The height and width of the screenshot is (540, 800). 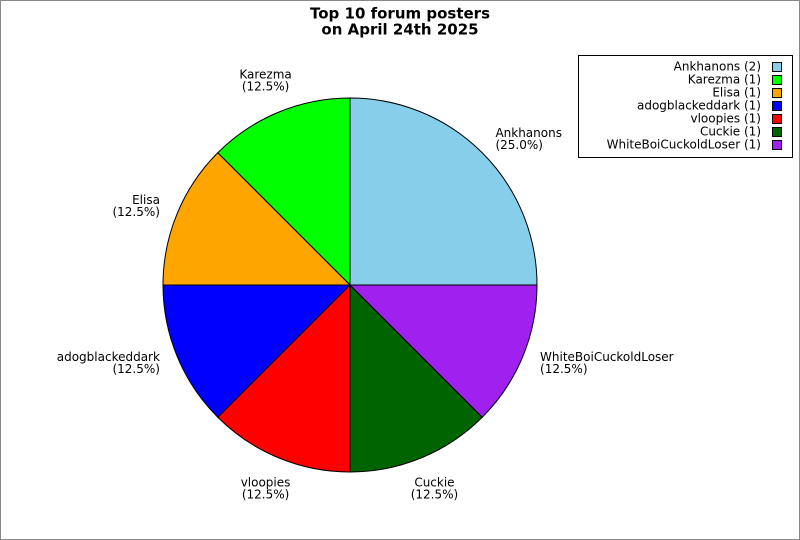 What do you see at coordinates (518, 145) in the screenshot?
I see `slice-value-label: (25.0%)` at bounding box center [518, 145].